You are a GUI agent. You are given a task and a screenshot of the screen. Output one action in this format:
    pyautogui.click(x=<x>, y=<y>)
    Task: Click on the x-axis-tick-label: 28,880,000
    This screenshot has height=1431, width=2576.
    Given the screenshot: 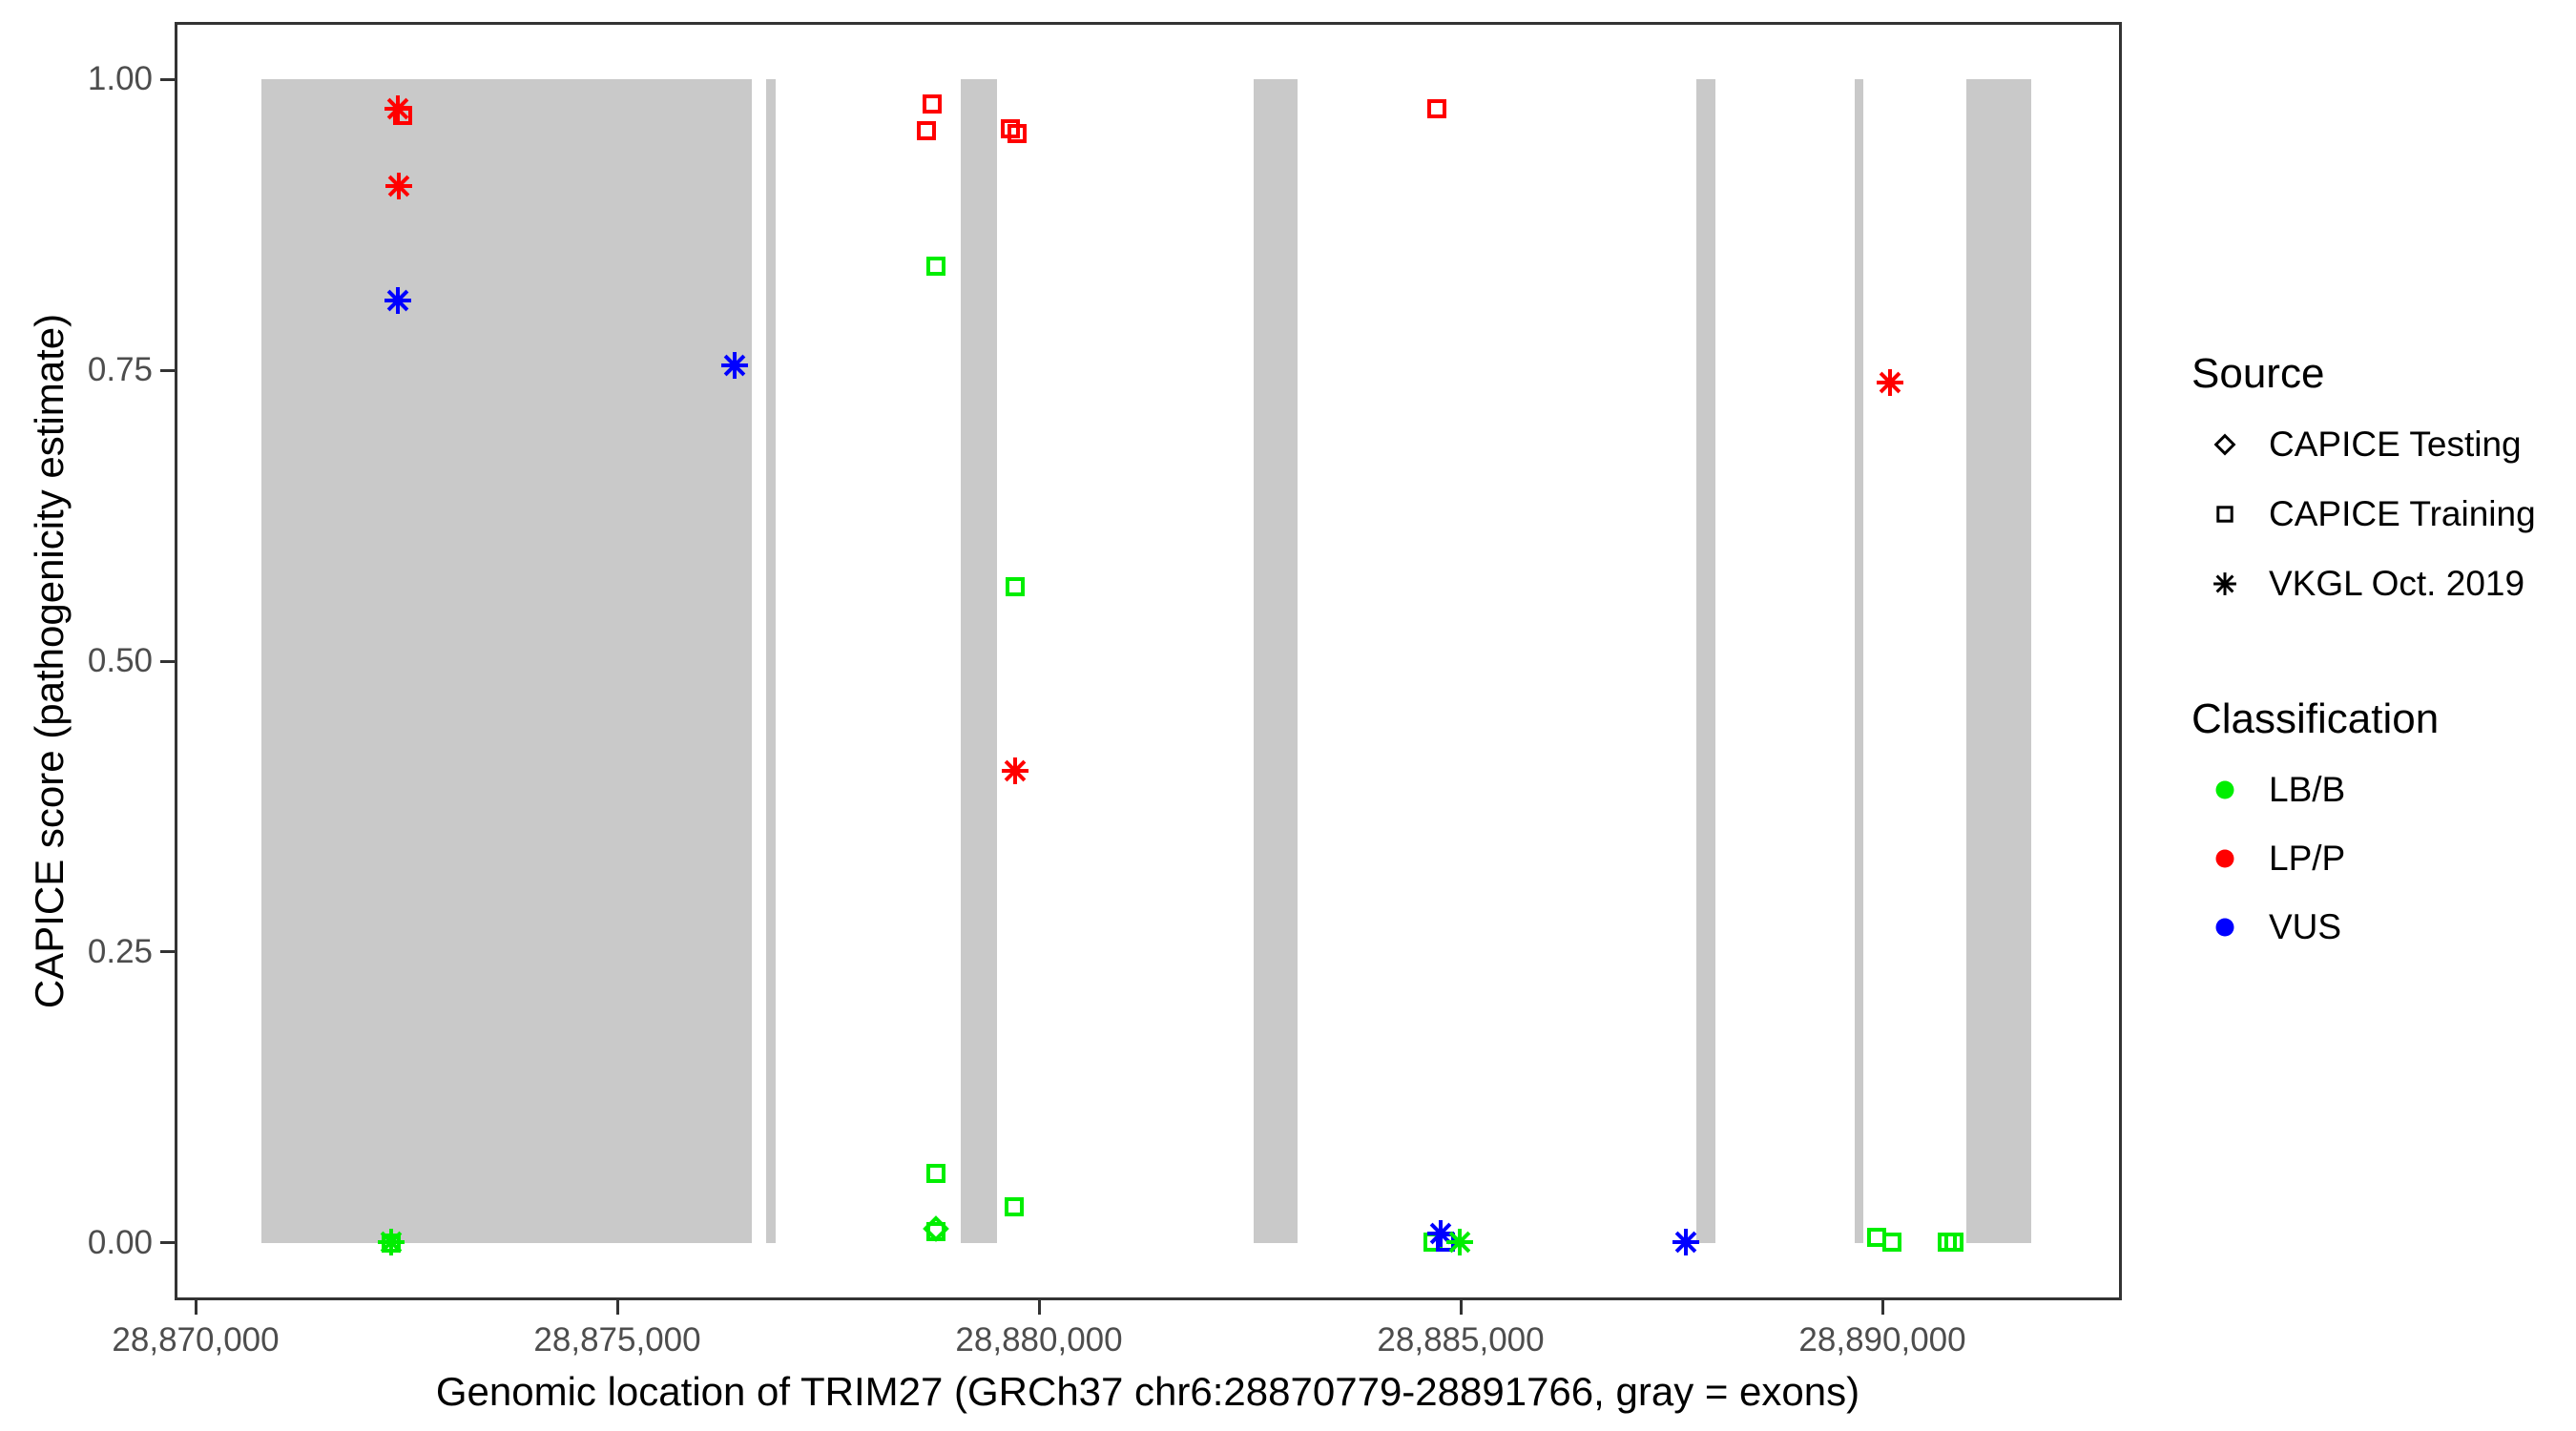 What is the action you would take?
    pyautogui.click(x=1039, y=1340)
    